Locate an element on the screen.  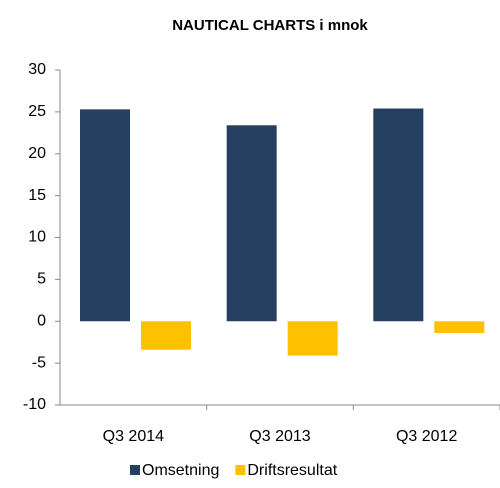
y-tick-label: 15 is located at coordinates (37, 195).